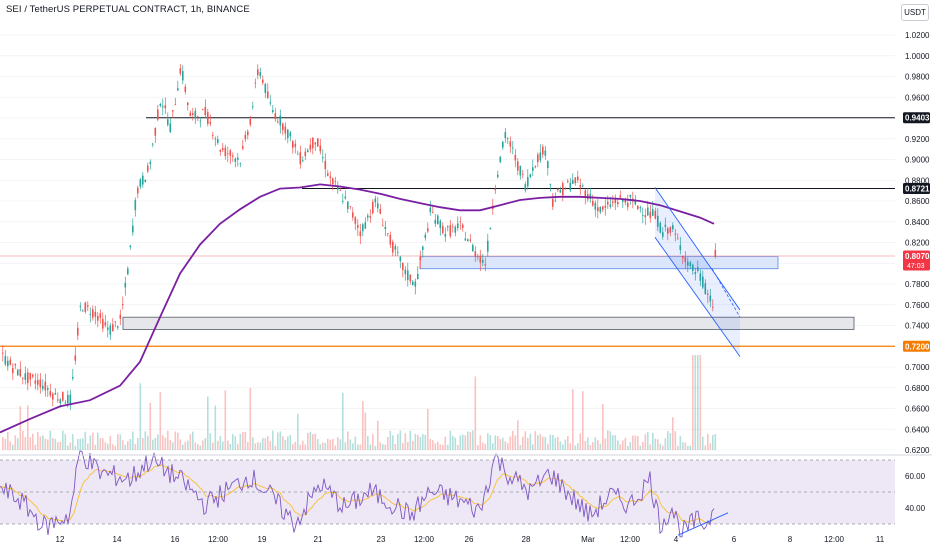  What do you see at coordinates (915, 12) in the screenshot?
I see `currency-unit-badge: USDT` at bounding box center [915, 12].